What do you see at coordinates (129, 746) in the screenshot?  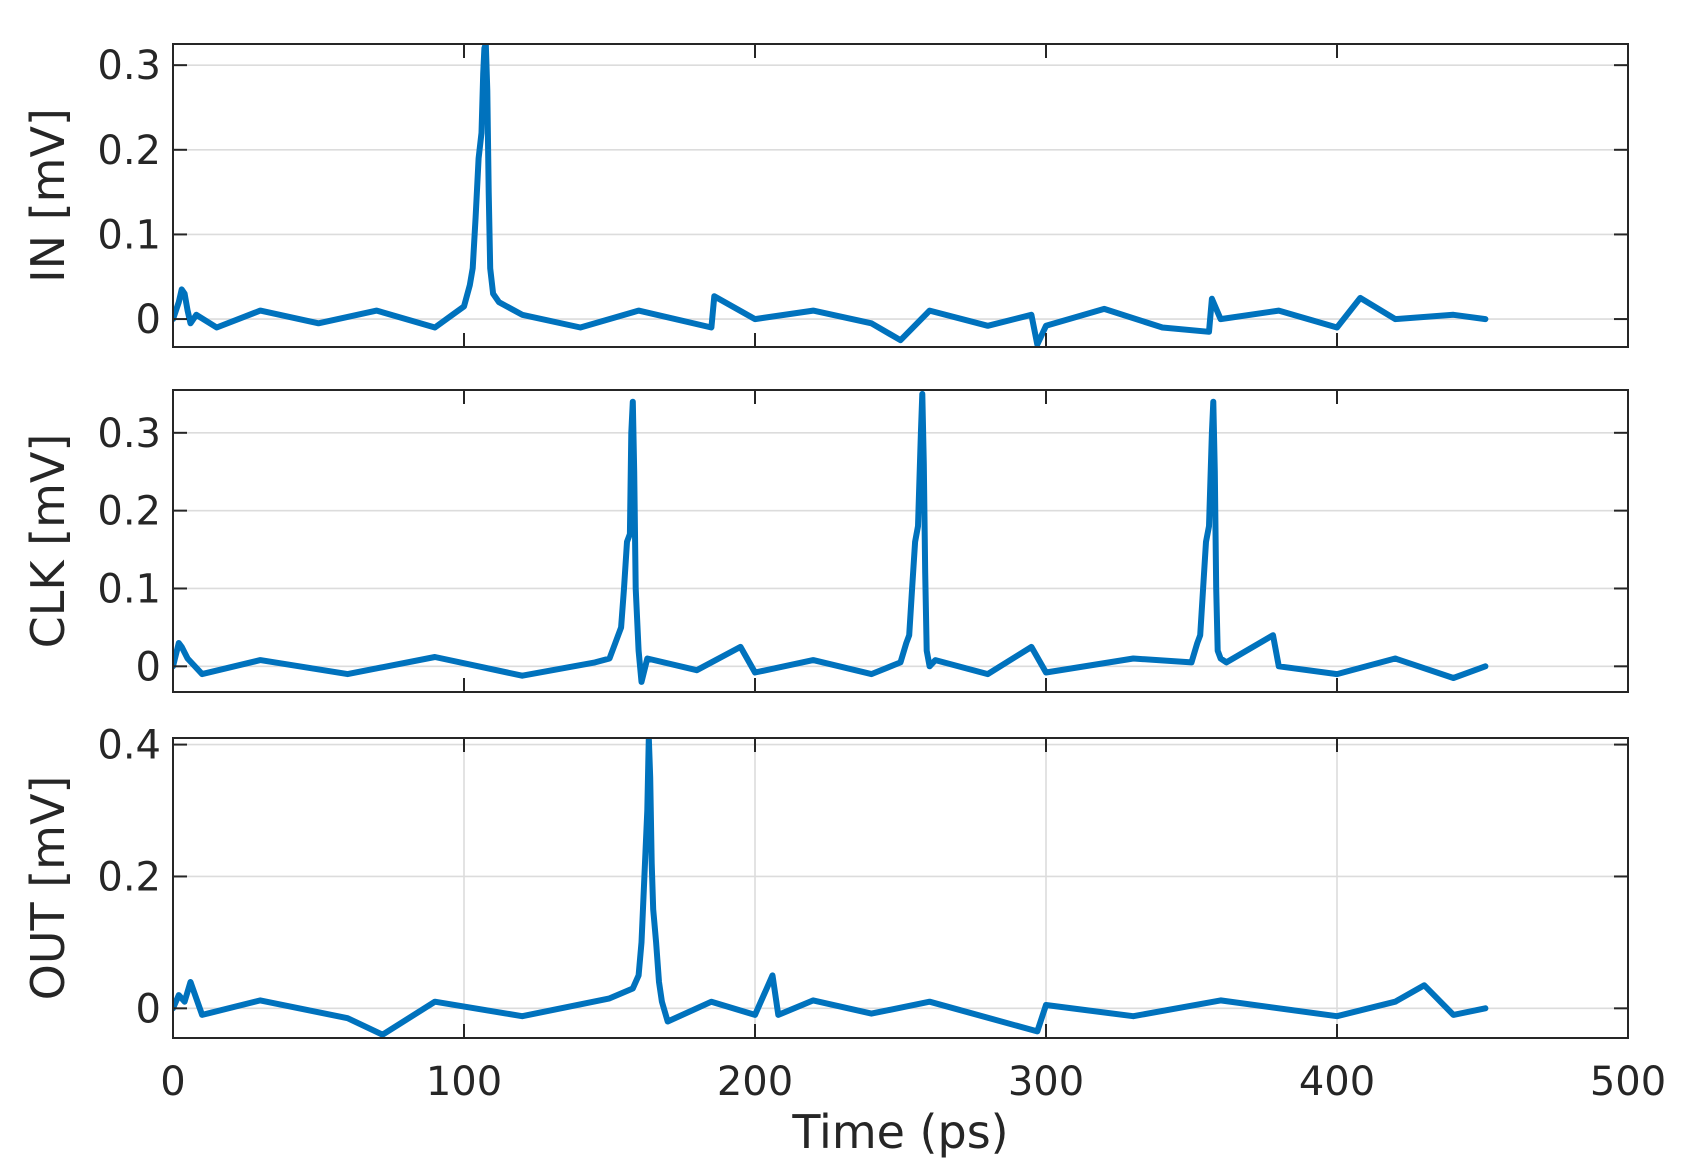 I see `y-tick-label: 0.4` at bounding box center [129, 746].